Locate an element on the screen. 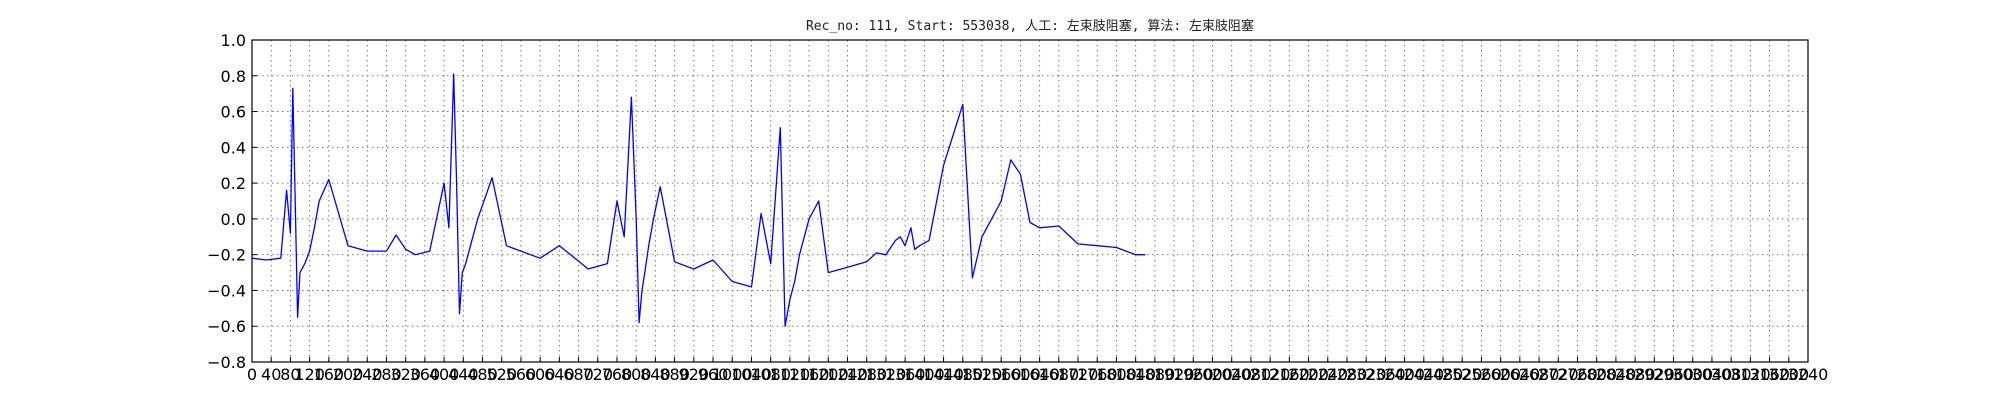 Image resolution: width=2000 pixels, height=400 pixels. x-tick-label: 2680 is located at coordinates (1539, 374).